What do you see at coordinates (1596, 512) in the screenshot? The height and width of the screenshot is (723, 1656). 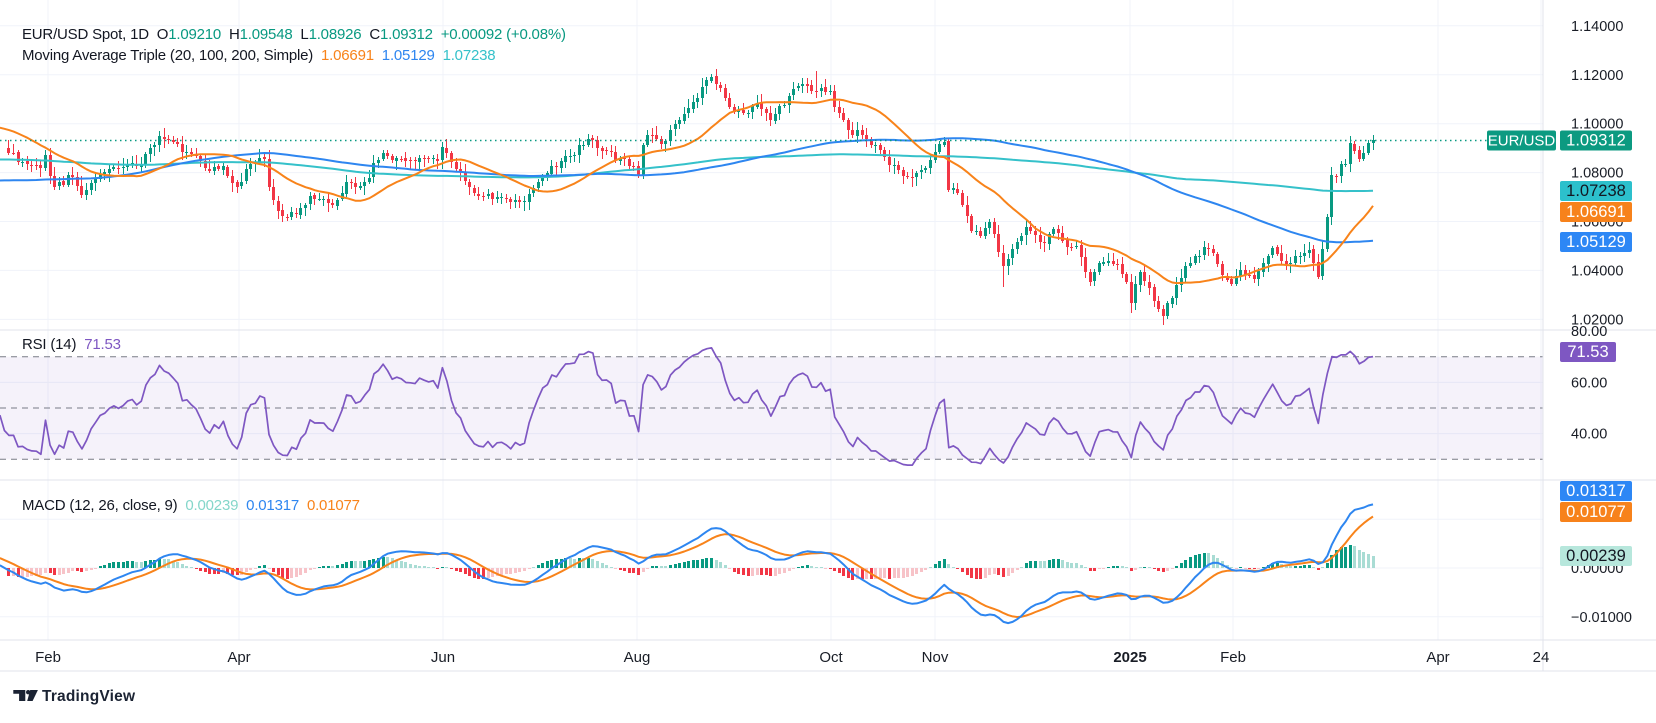 I see `svg-text: 0.01077` at bounding box center [1596, 512].